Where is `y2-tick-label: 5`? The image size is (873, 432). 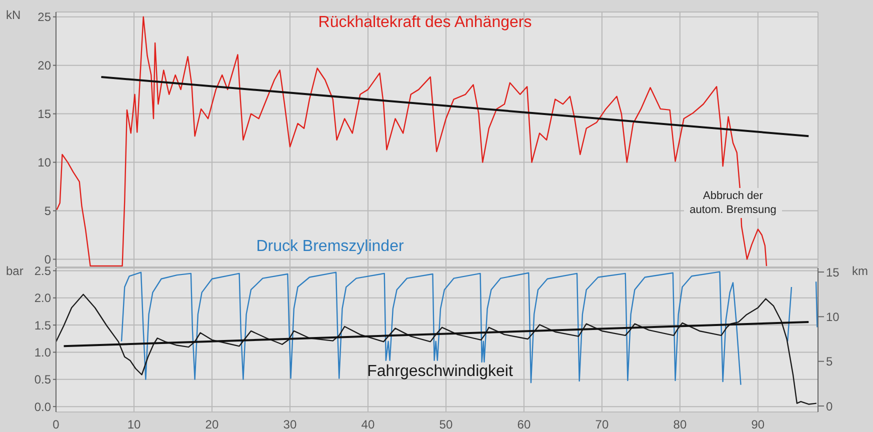 y2-tick-label: 5 is located at coordinates (829, 361).